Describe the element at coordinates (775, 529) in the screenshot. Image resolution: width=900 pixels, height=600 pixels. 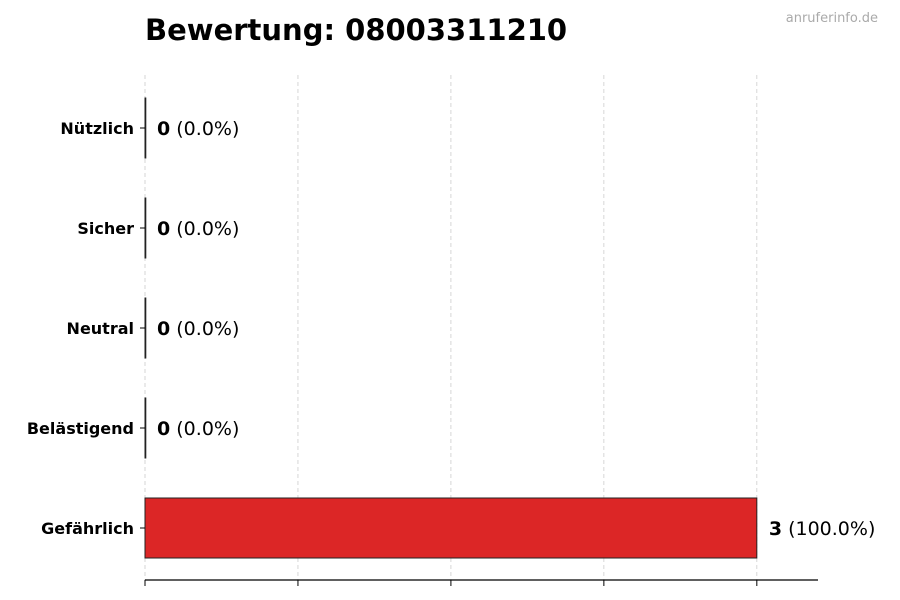
I see `value-count: 3` at that location.